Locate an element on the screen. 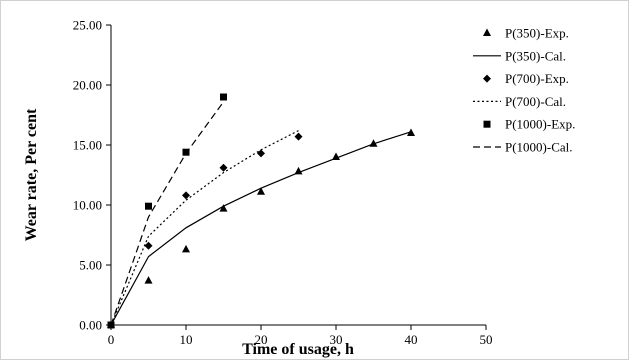 The image size is (629, 360). x-axis-title: Time of usage, h is located at coordinates (298, 349).